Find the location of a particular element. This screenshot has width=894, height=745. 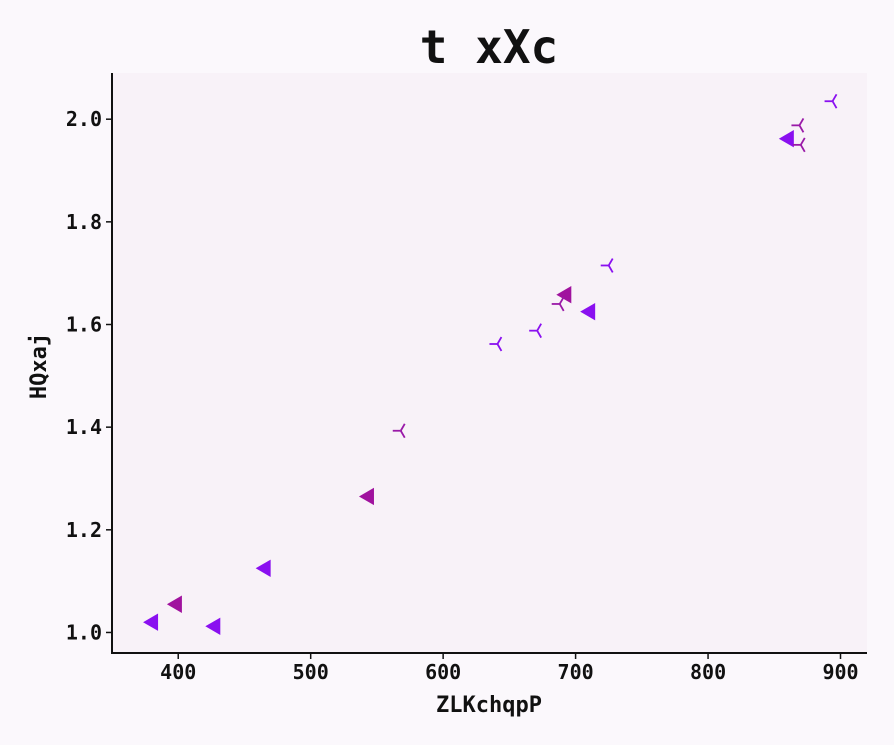

y-axis-ticks: 1.0 1.2 1.4 1.6 1.8 2.0 is located at coordinates (89, 375).